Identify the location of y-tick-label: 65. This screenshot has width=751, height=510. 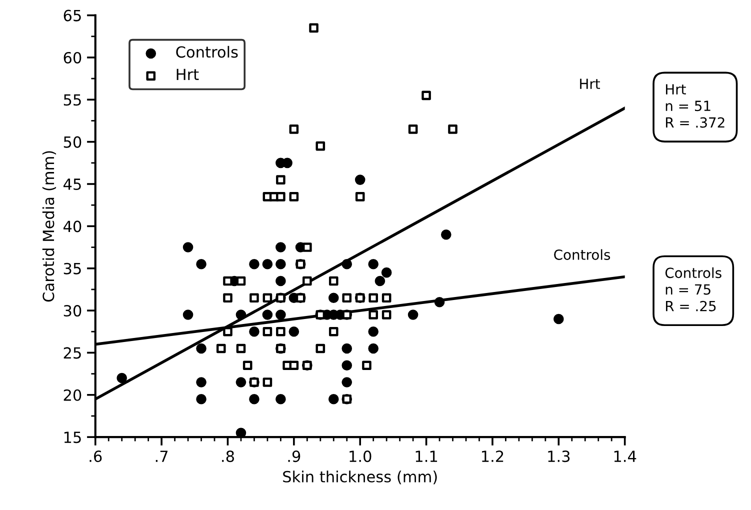
(72, 16).